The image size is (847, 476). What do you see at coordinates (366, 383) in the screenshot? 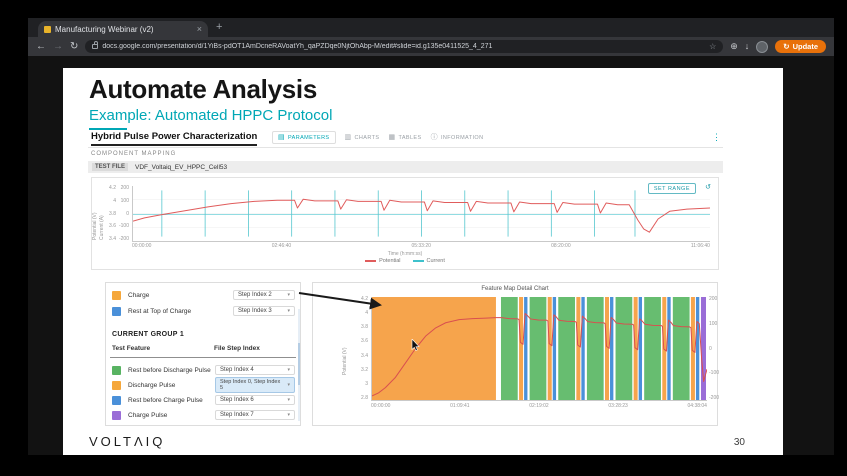
I see `tick-label: 3` at bounding box center [366, 383].